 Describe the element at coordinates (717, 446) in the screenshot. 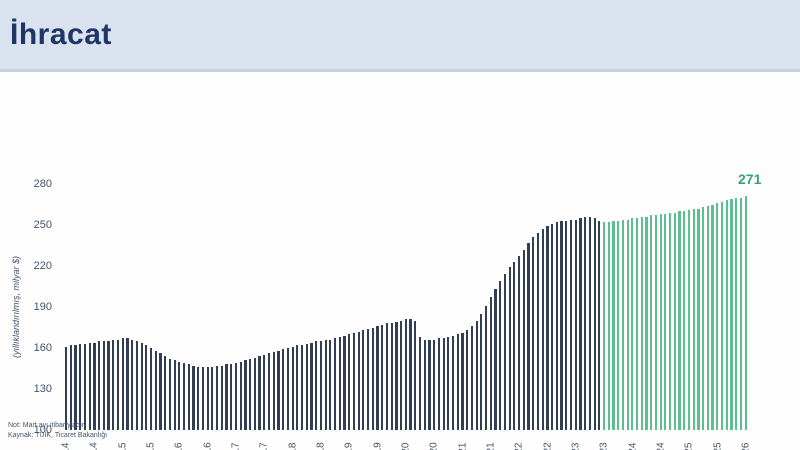

I see `x-tick-label: Tem-25` at that location.